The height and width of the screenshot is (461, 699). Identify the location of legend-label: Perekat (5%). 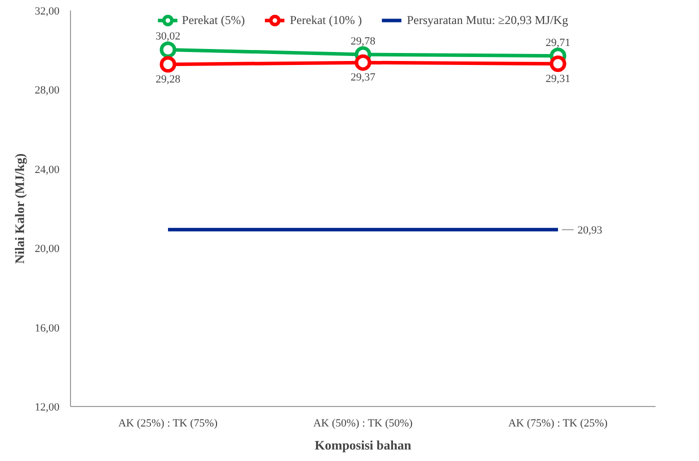
(213, 20).